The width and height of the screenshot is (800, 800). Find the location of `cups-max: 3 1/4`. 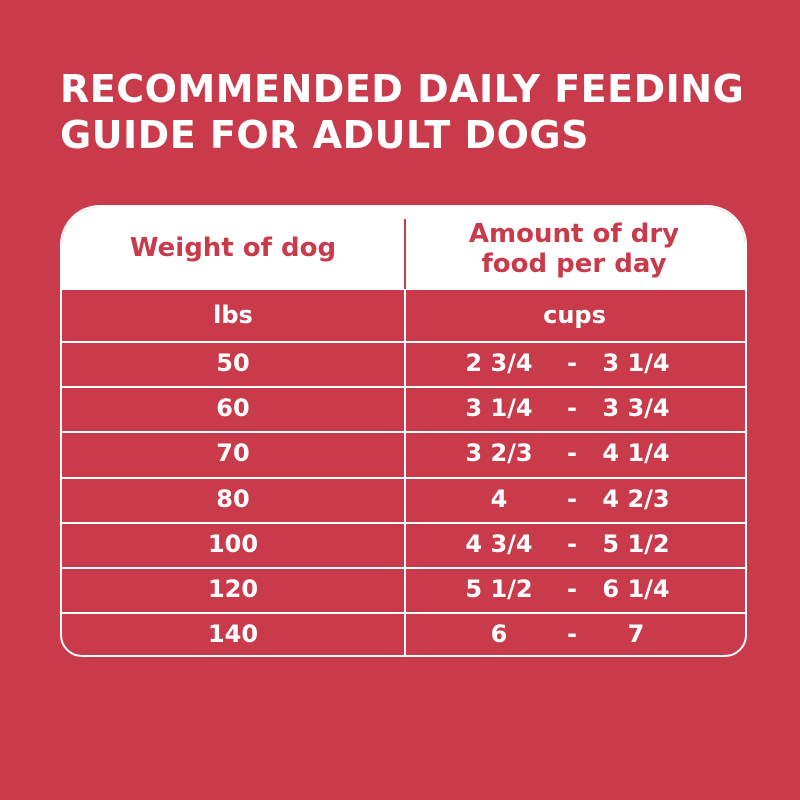

cups-max: 3 1/4 is located at coordinates (636, 363).